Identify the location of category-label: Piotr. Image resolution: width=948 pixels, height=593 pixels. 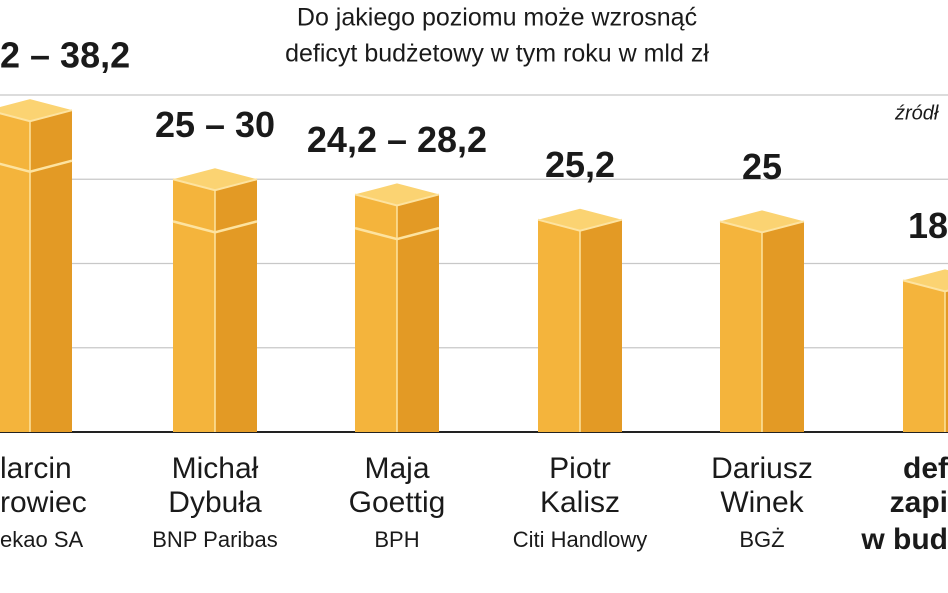
(580, 468).